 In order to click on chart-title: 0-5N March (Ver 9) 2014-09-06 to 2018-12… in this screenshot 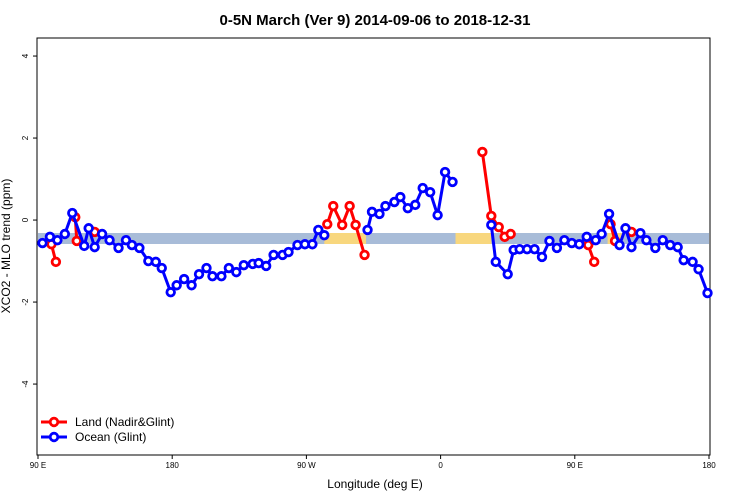, I will do `click(374, 20)`.